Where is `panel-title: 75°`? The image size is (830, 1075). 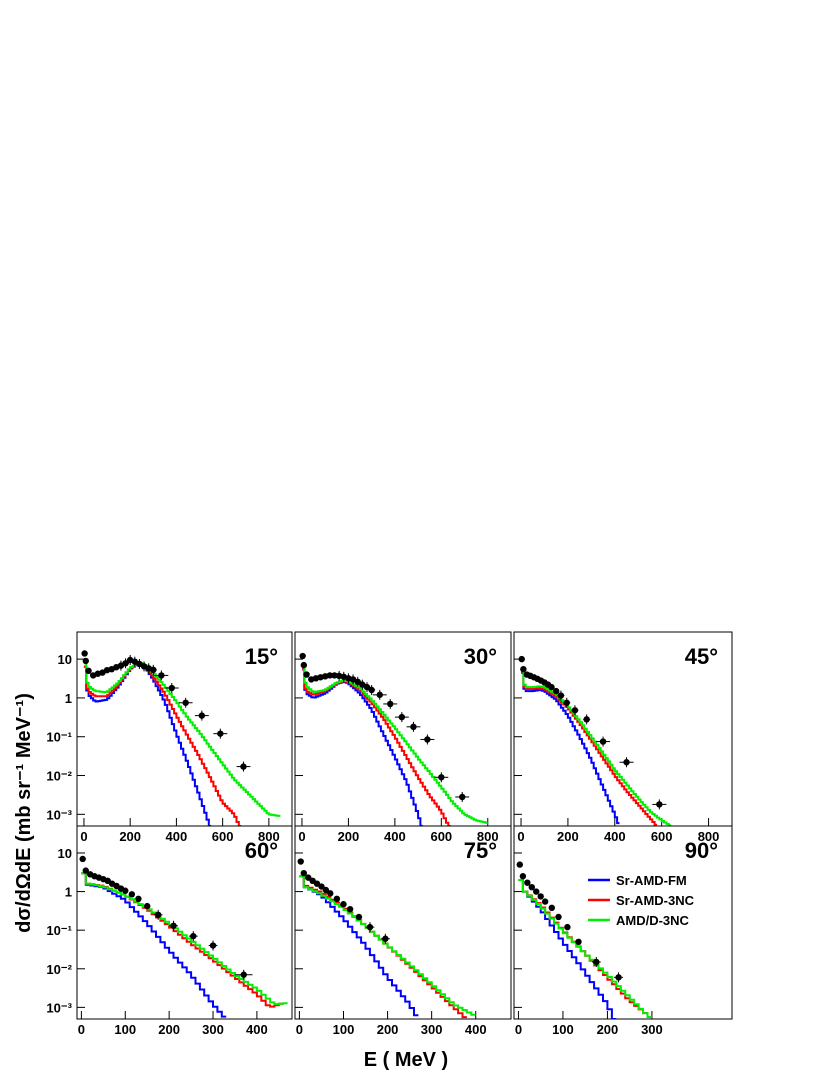 panel-title: 75° is located at coordinates (480, 850).